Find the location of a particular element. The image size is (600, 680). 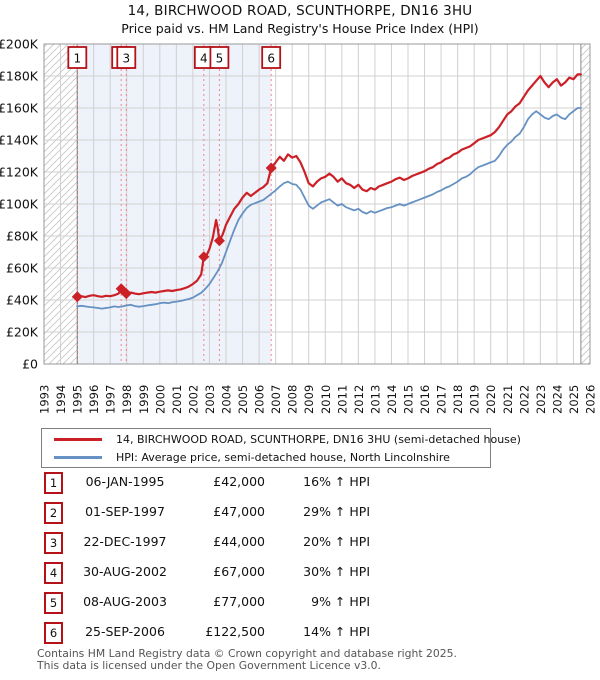

x-tick-label: 2021 is located at coordinates (508, 399).